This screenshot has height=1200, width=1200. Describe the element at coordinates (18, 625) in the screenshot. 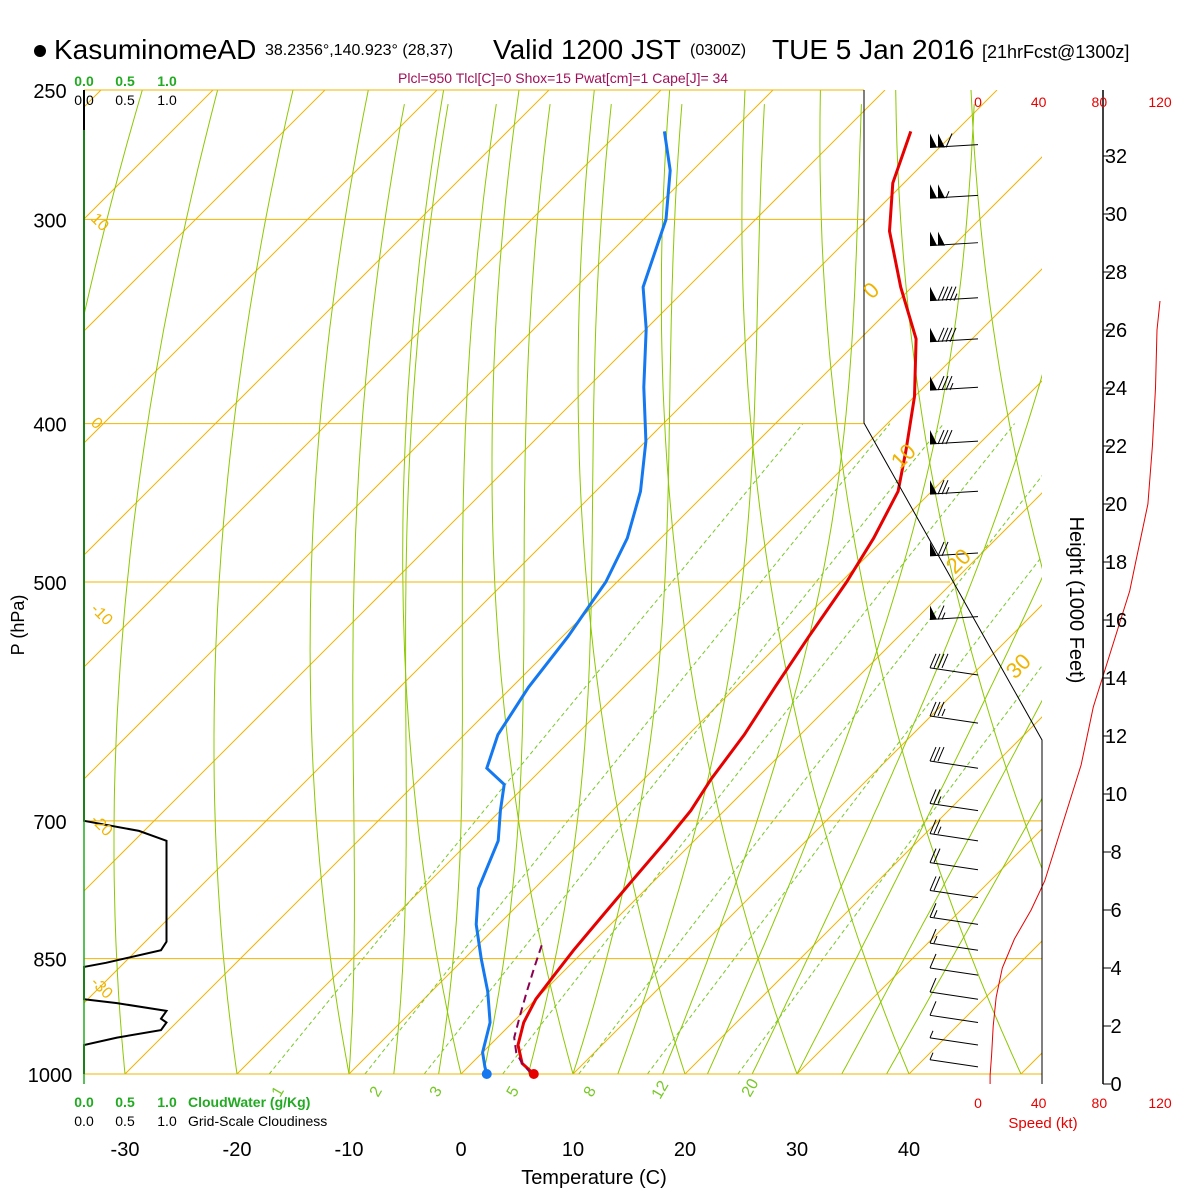

I see `y-axis-title: P (hPa)` at that location.